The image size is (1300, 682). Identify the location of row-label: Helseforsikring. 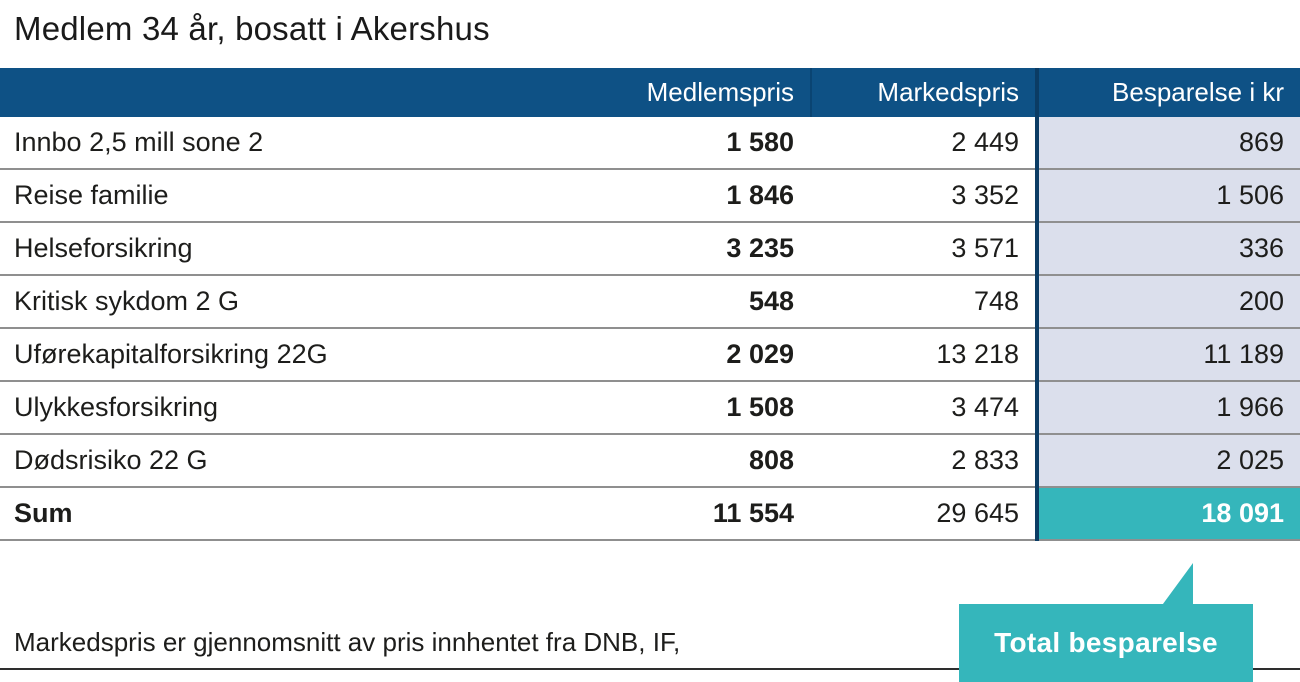
(103, 248).